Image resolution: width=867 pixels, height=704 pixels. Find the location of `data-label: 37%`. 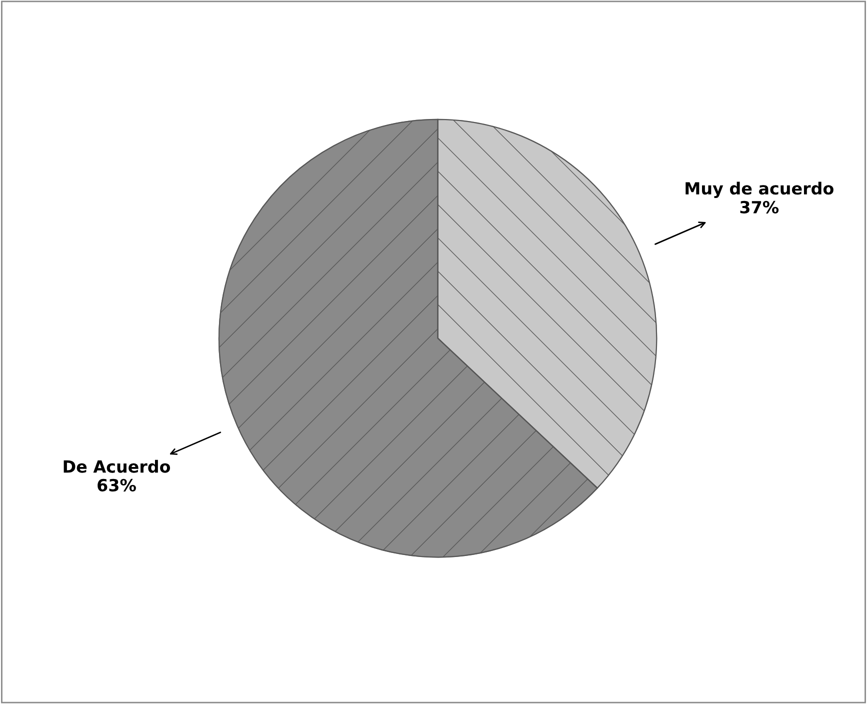

data-label: 37% is located at coordinates (759, 207).